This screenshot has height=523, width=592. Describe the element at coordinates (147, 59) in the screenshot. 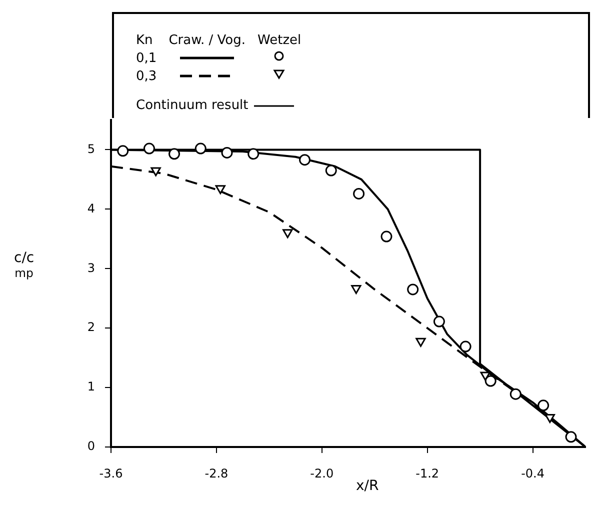

I see `legend-label: 0,1` at that location.